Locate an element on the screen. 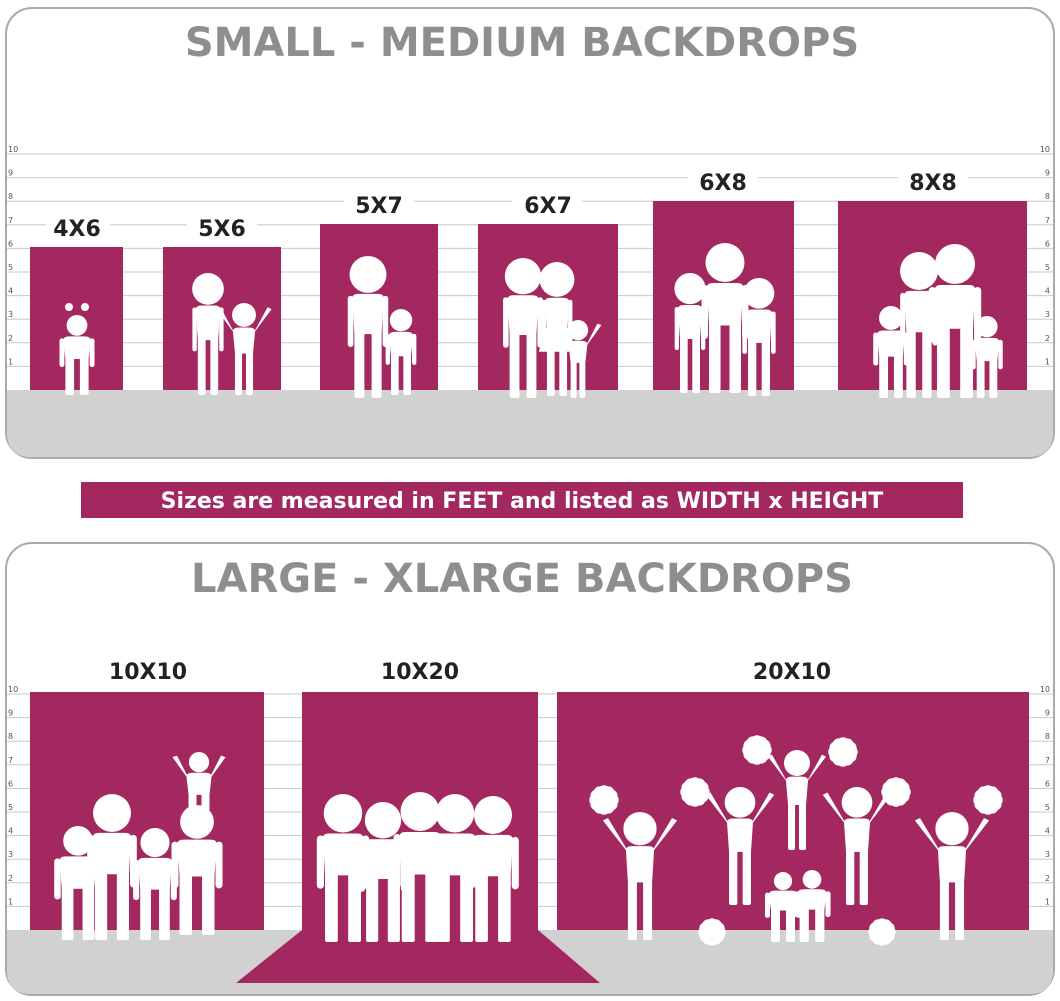 Image resolution: width=1060 pixels, height=1001 pixels. large-height-scale-left: 1 2 3 4 5 6 7 8 9 10 is located at coordinates (13, 795).